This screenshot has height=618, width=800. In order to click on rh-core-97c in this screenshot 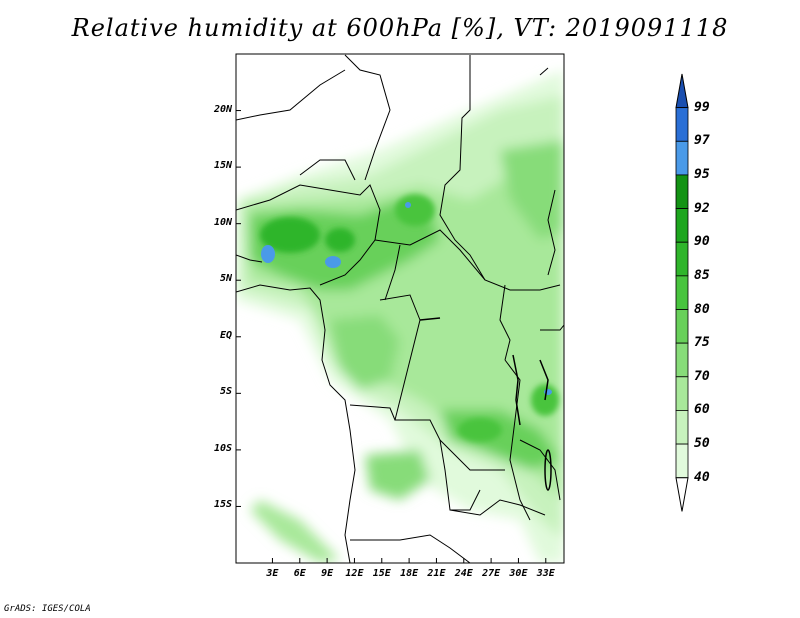, I will do `click(408, 205)`.